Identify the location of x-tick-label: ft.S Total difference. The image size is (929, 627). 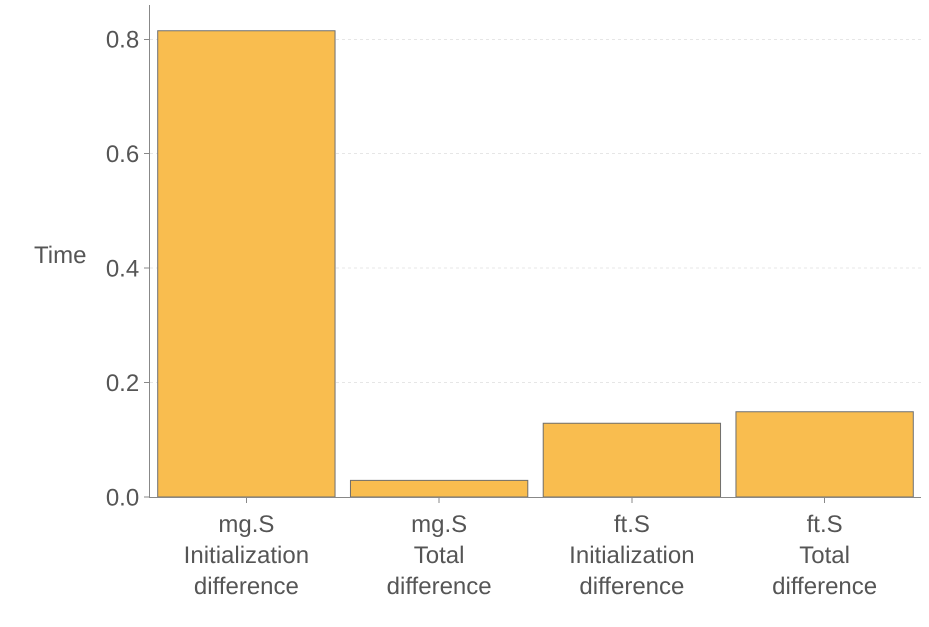
(825, 555).